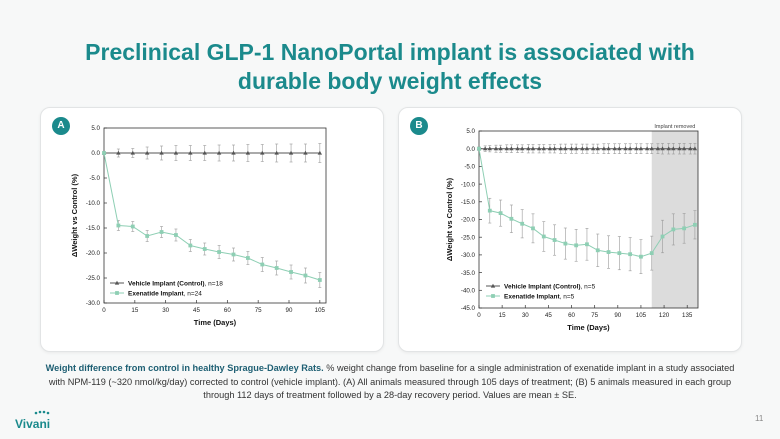 The height and width of the screenshot is (439, 780). Describe the element at coordinates (588, 286) in the screenshot. I see `legend-n-count: , n=5` at that location.